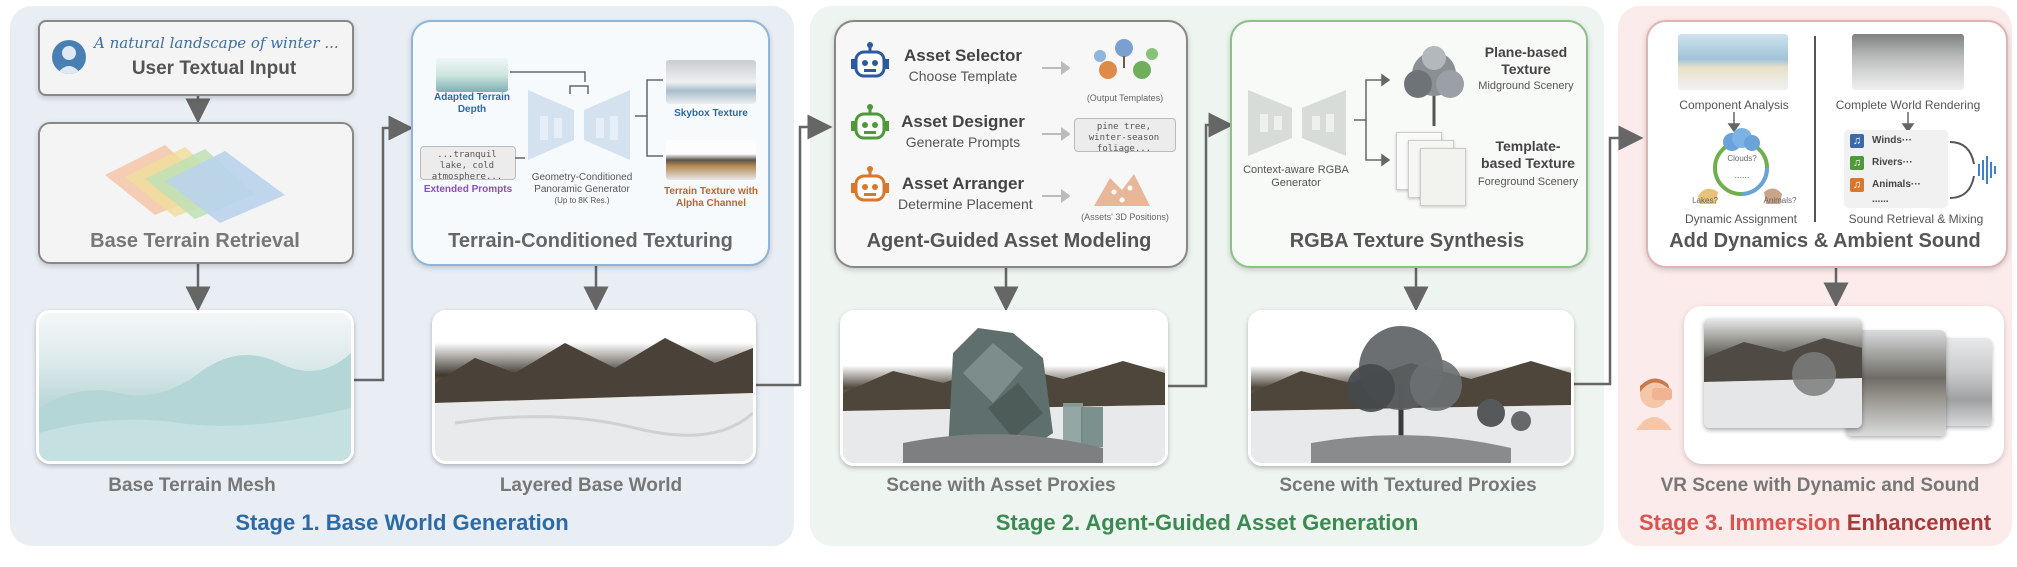  What do you see at coordinates (711, 197) in the screenshot?
I see `terrain-texture-label: Terrain Texture with Alpha Channel` at bounding box center [711, 197].